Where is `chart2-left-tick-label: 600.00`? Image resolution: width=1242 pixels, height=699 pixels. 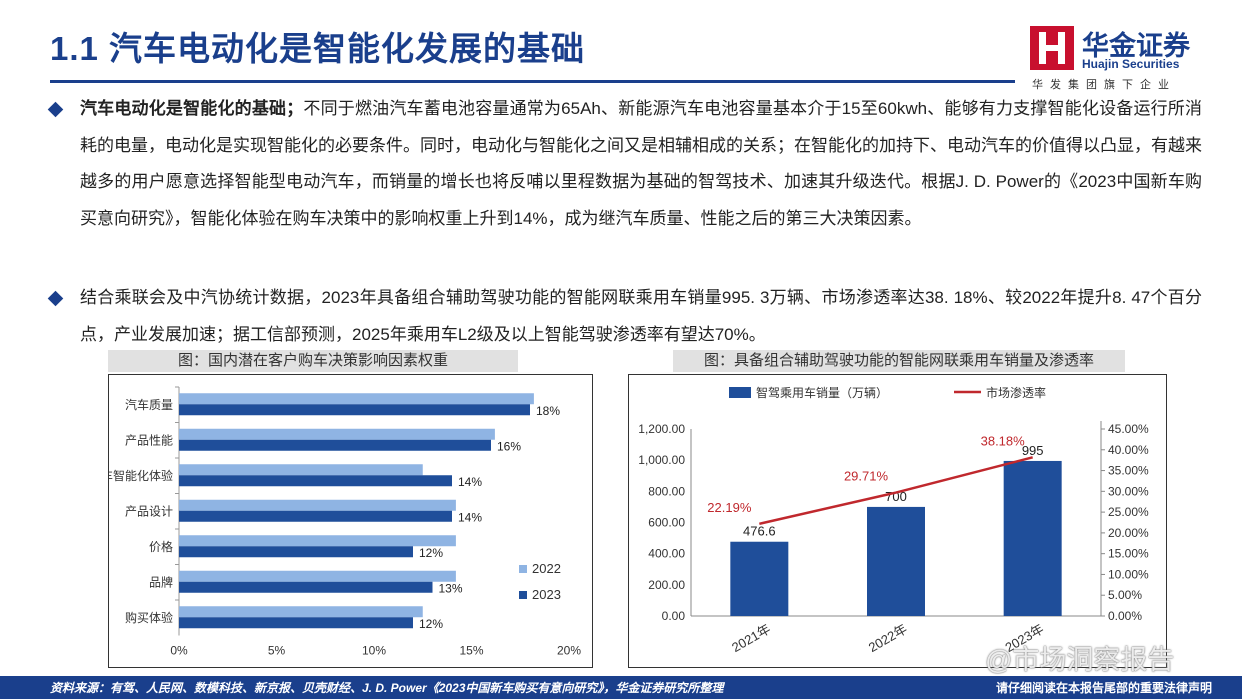
chart2-left-tick-label: 600.00 is located at coordinates (666, 523).